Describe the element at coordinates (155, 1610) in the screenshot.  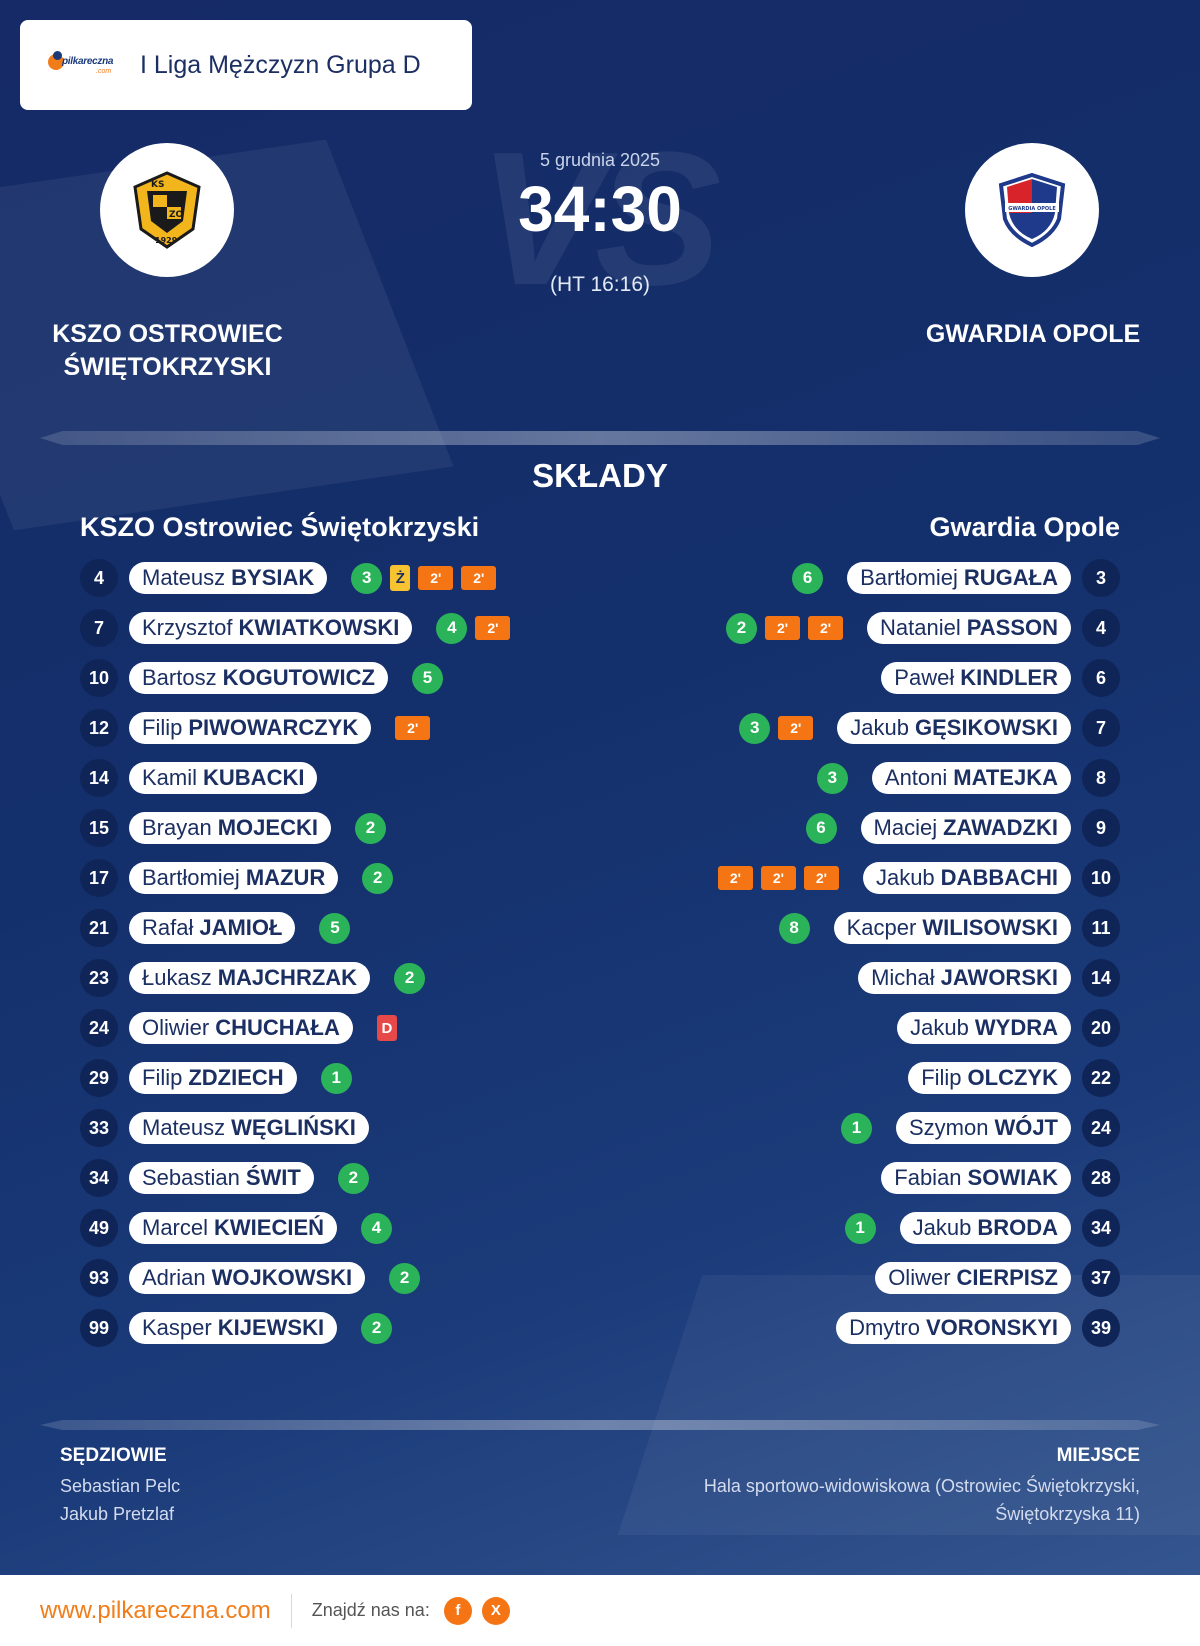
I see `website-link: www.pilkareczna.com` at that location.